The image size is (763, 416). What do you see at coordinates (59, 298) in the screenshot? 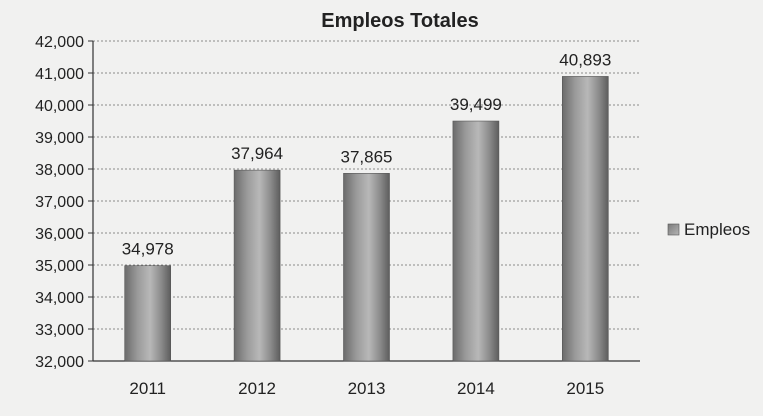
I see `y-tick-label: 34,000` at bounding box center [59, 298].